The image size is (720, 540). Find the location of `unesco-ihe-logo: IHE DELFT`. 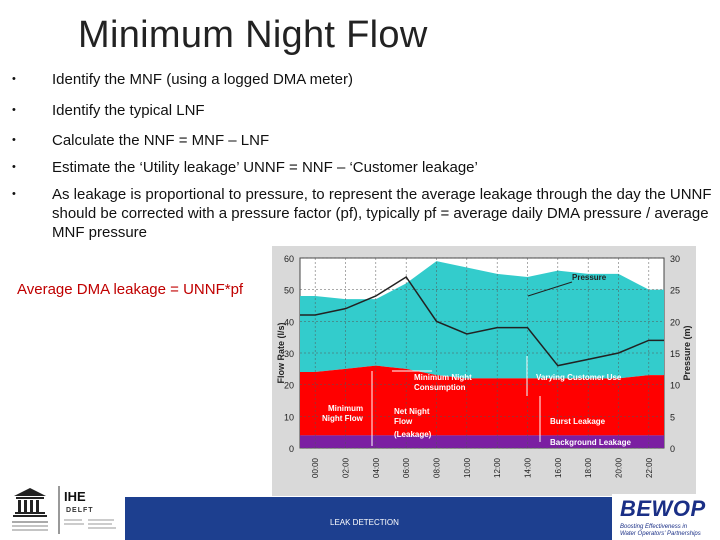

unesco-ihe-logo: IHE DELFT is located at coordinates (64, 510).